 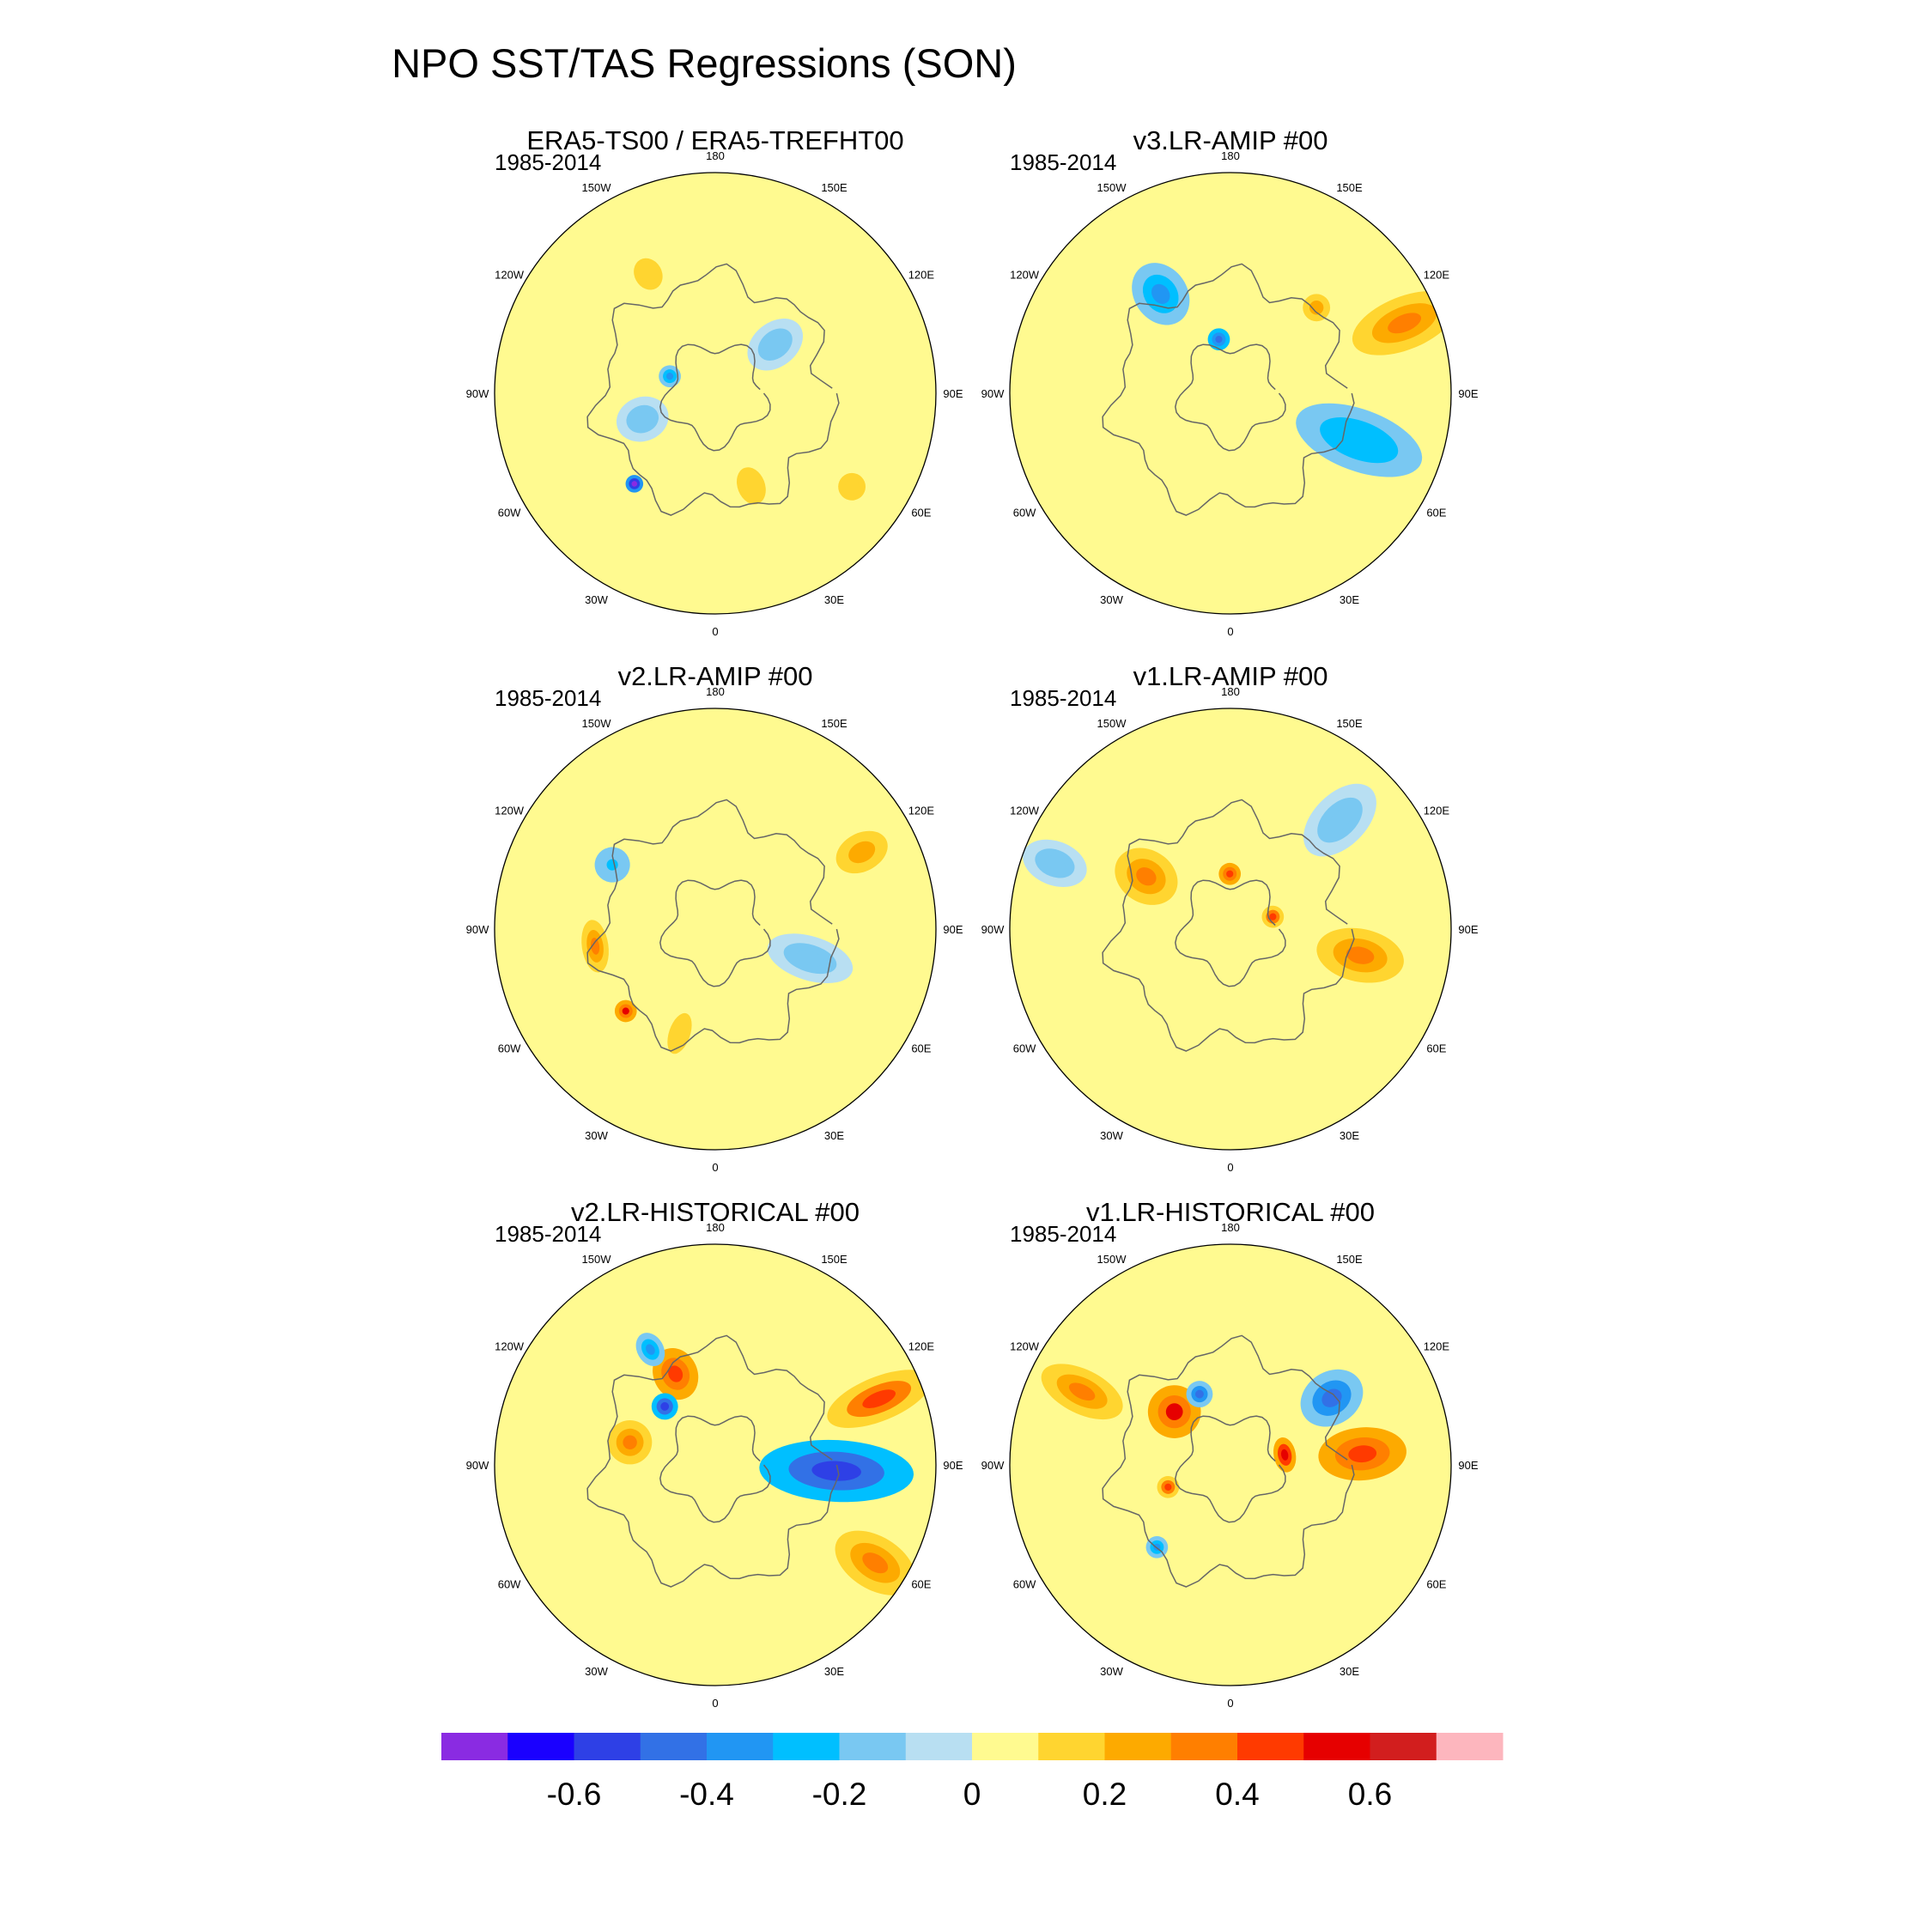 I want to click on longitude-label: 60E, so click(x=1436, y=1049).